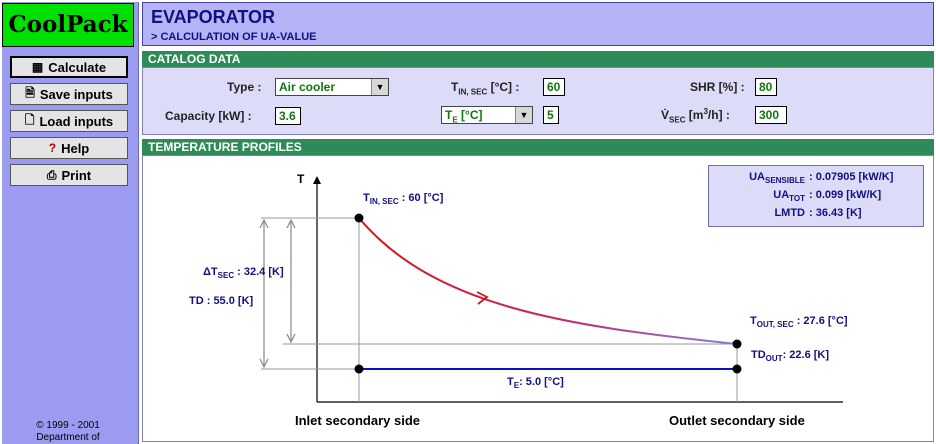 This screenshot has height=444, width=936. I want to click on ua-sensible-label: UASENSIBLE, so click(777, 178).